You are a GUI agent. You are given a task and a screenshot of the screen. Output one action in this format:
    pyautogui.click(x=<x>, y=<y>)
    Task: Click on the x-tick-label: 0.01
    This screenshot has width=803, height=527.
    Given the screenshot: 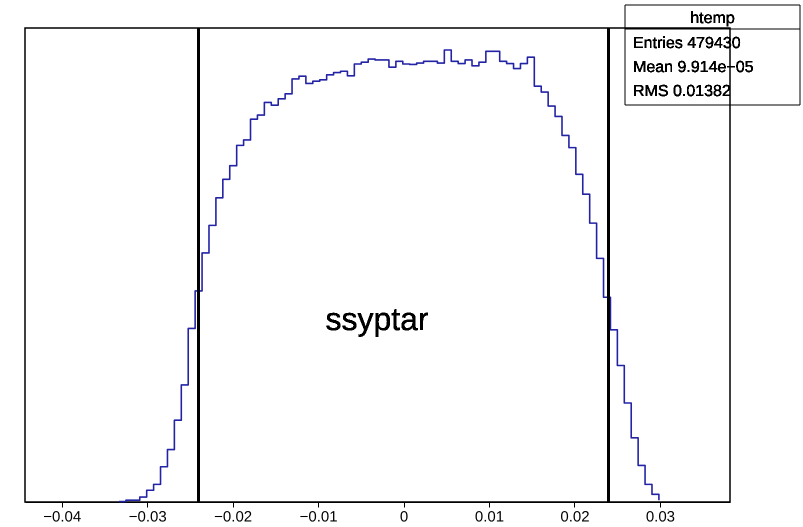 What is the action you would take?
    pyautogui.click(x=489, y=517)
    